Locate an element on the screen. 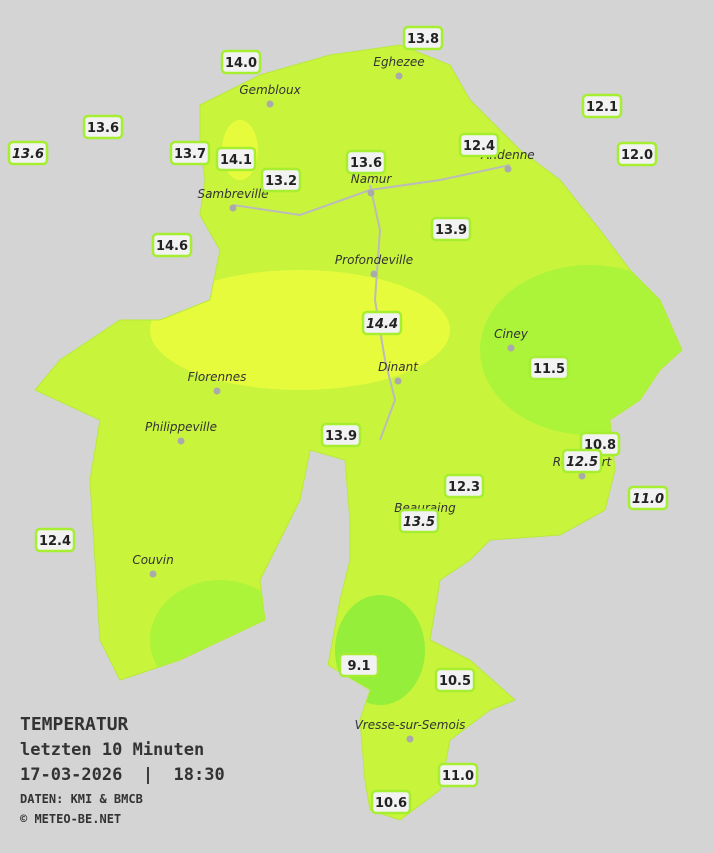 Image resolution: width=713 pixels, height=853 pixels. station: 14.1 is located at coordinates (236, 159).